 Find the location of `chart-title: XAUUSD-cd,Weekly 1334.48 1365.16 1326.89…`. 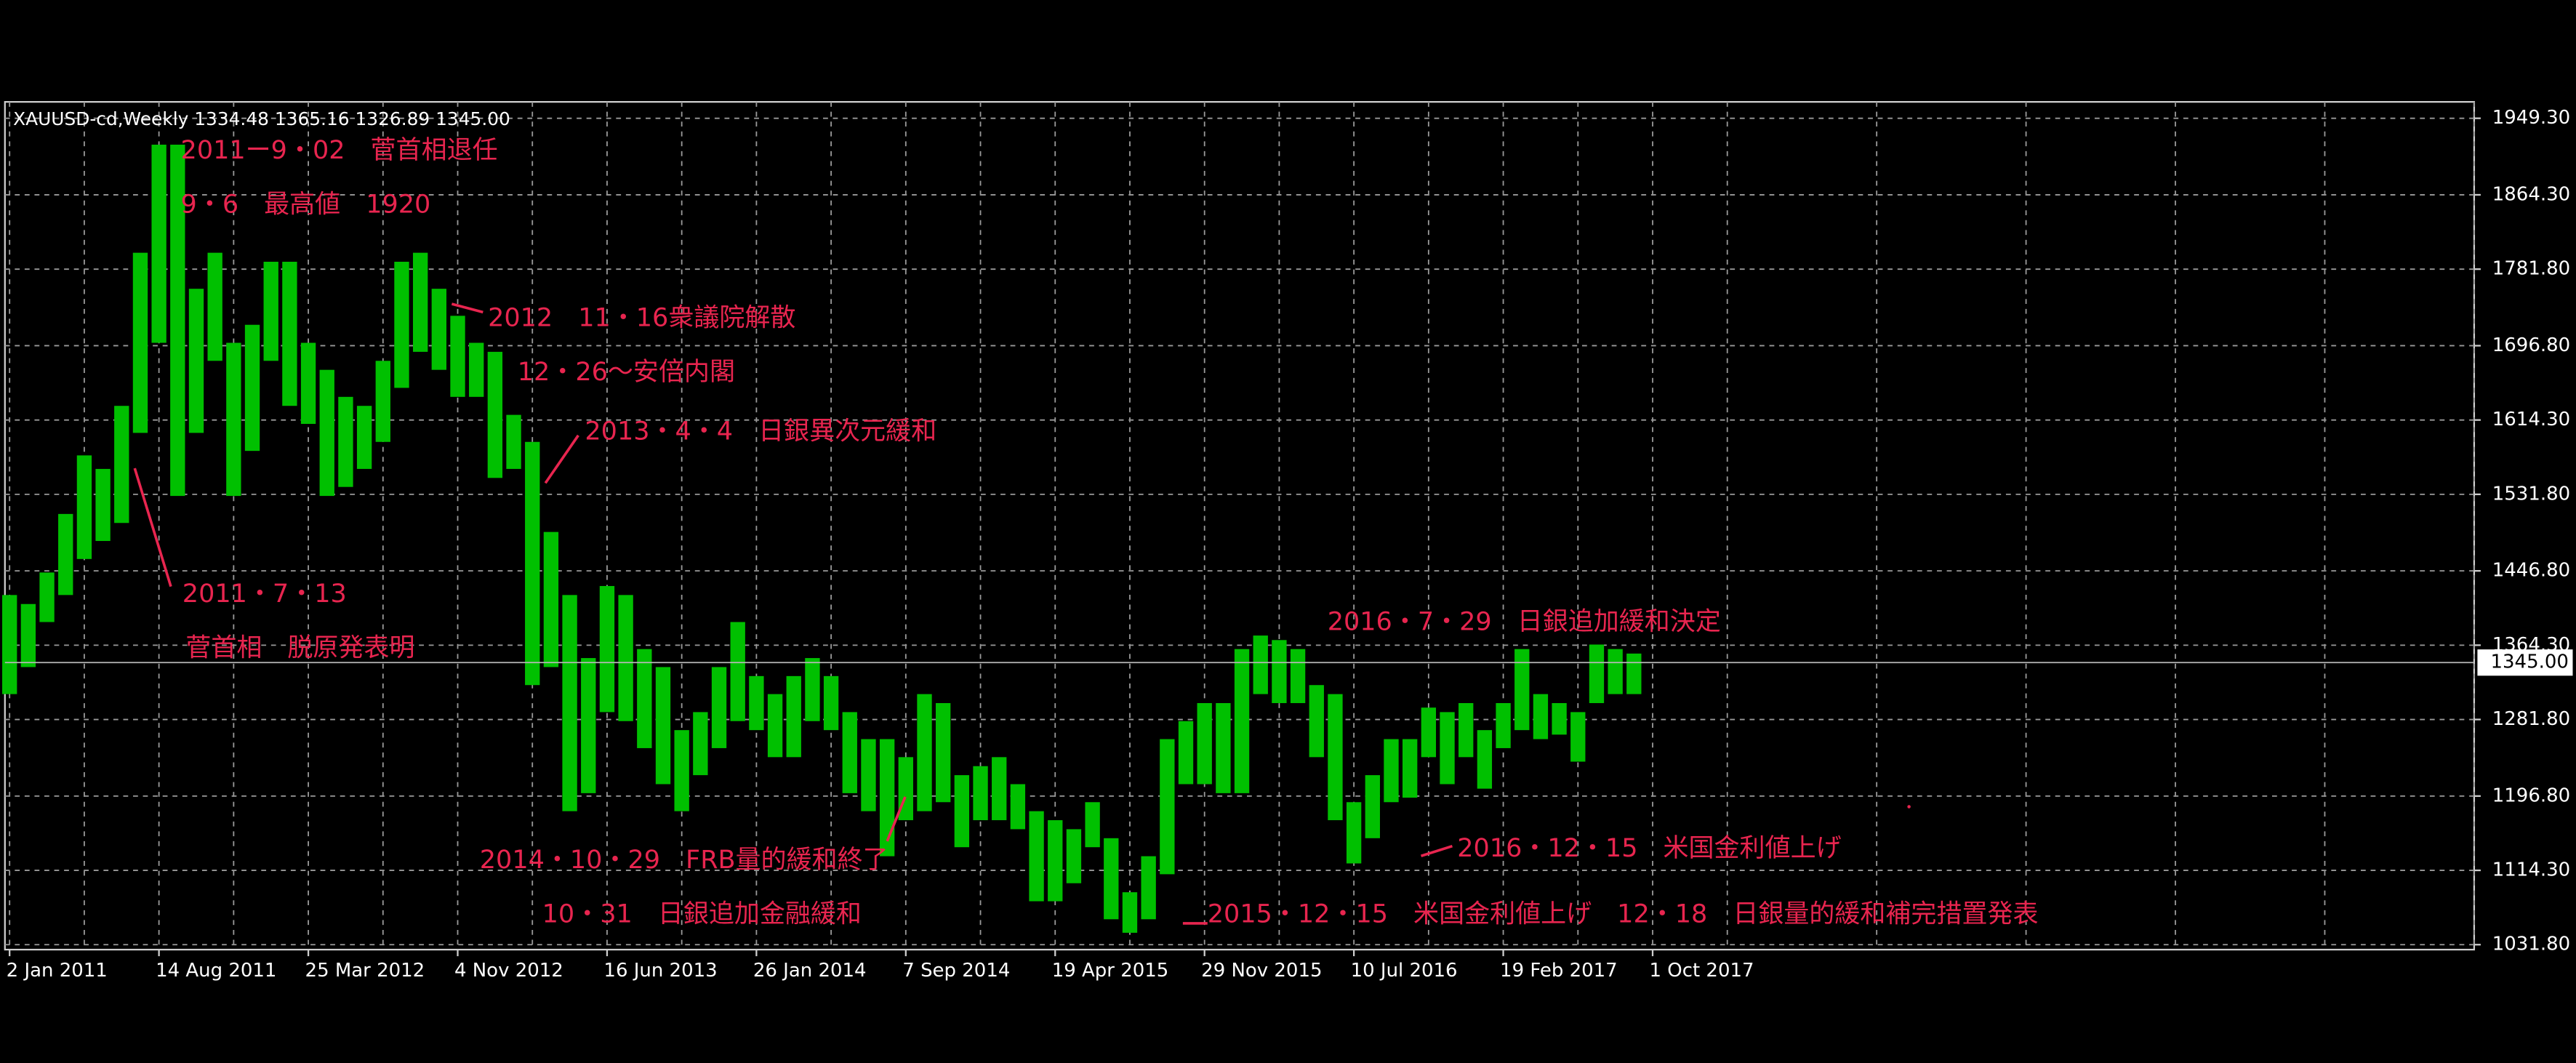

chart-title: XAUUSD-cd,Weekly 1334.48 1365.16 1326.89… is located at coordinates (261, 118).